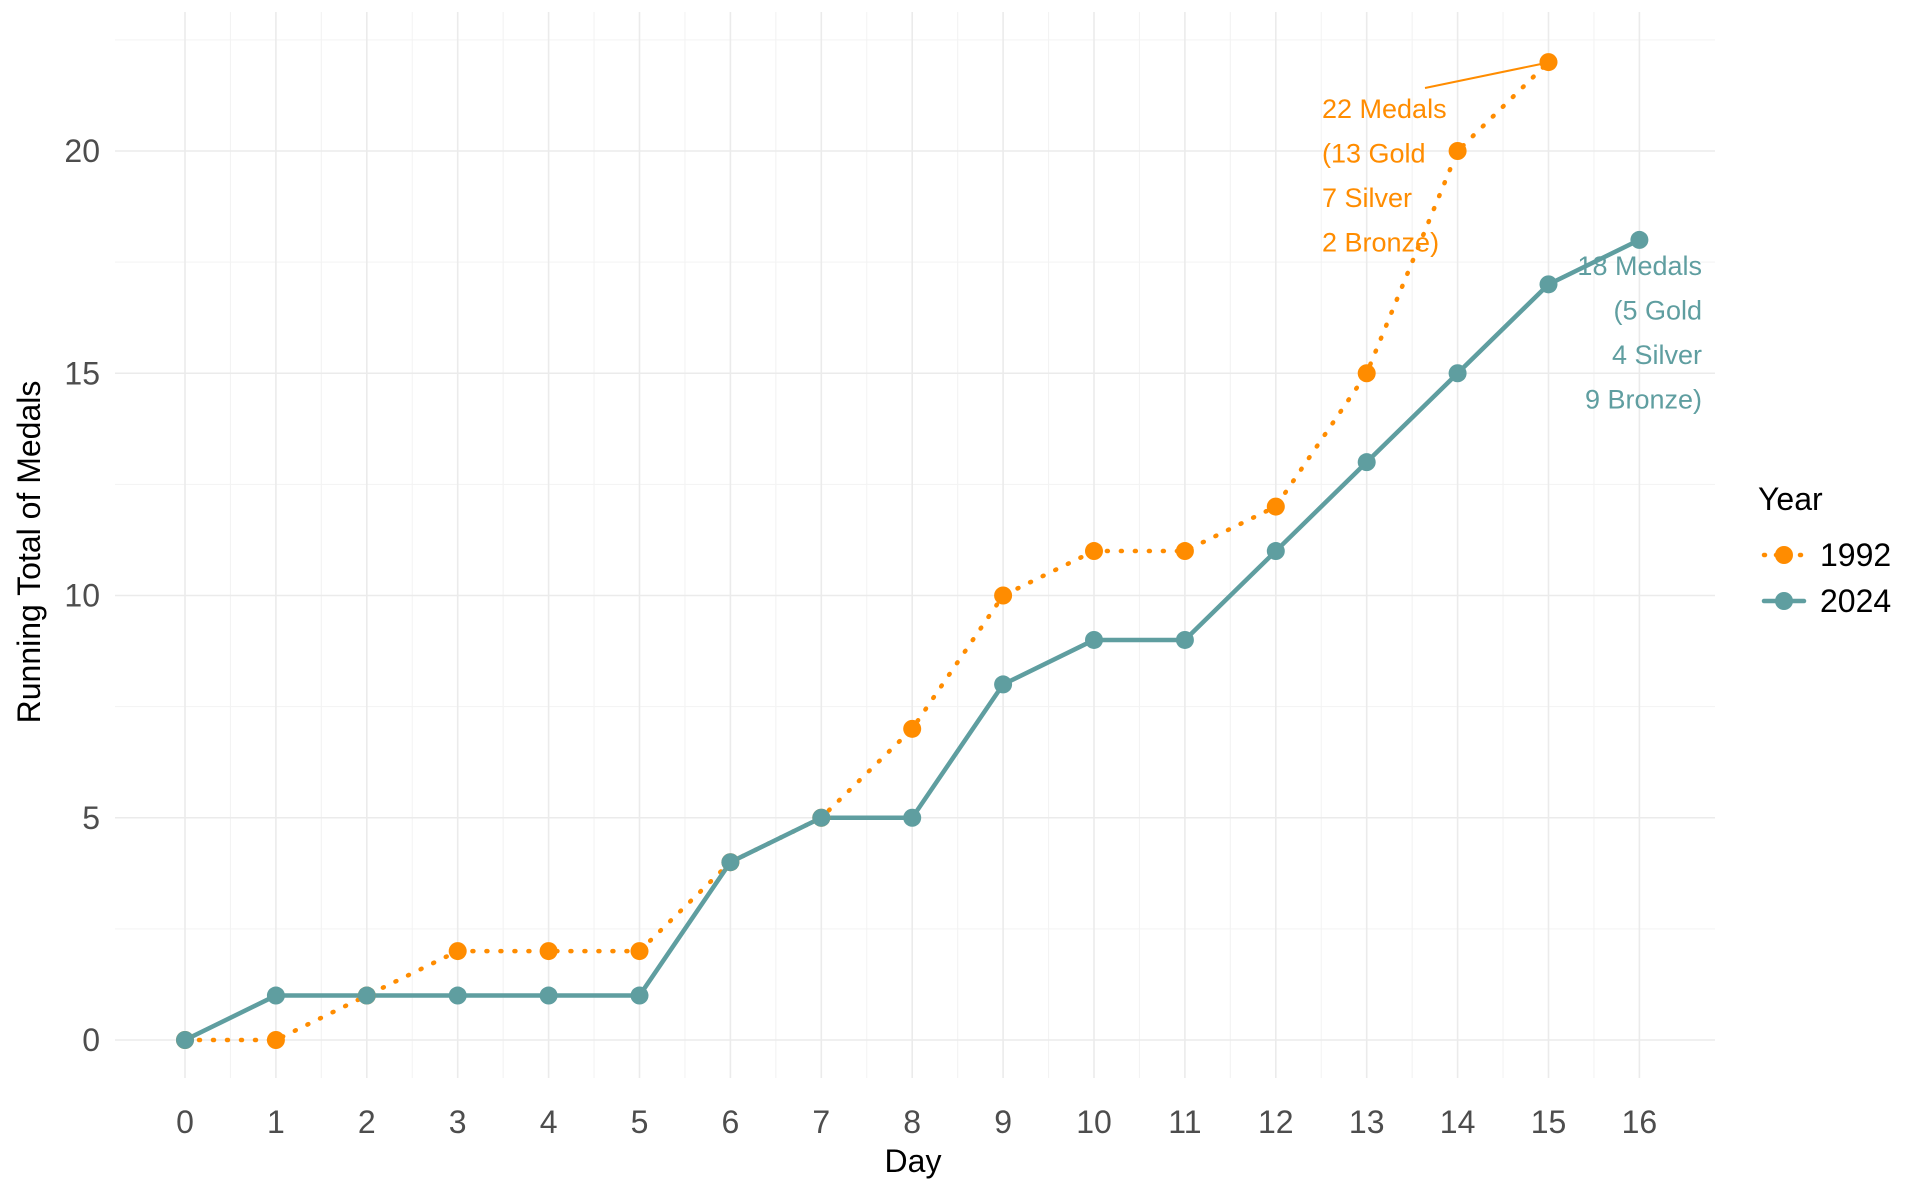  I want to click on x-tick-label: 6, so click(731, 1122).